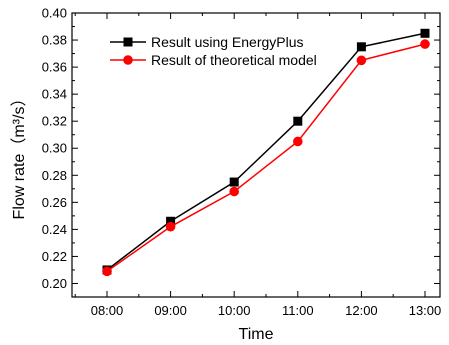 The height and width of the screenshot is (345, 449). I want to click on x-axis-title: Time, so click(256, 334).